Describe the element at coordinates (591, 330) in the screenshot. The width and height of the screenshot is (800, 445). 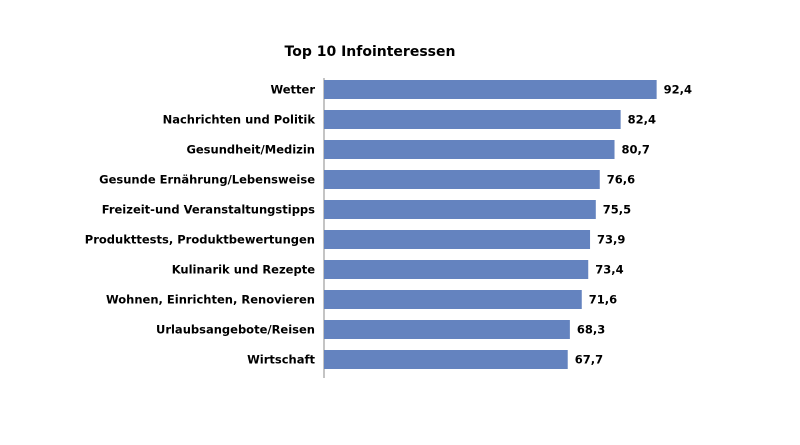
I see `value-label-9: 68,3` at that location.